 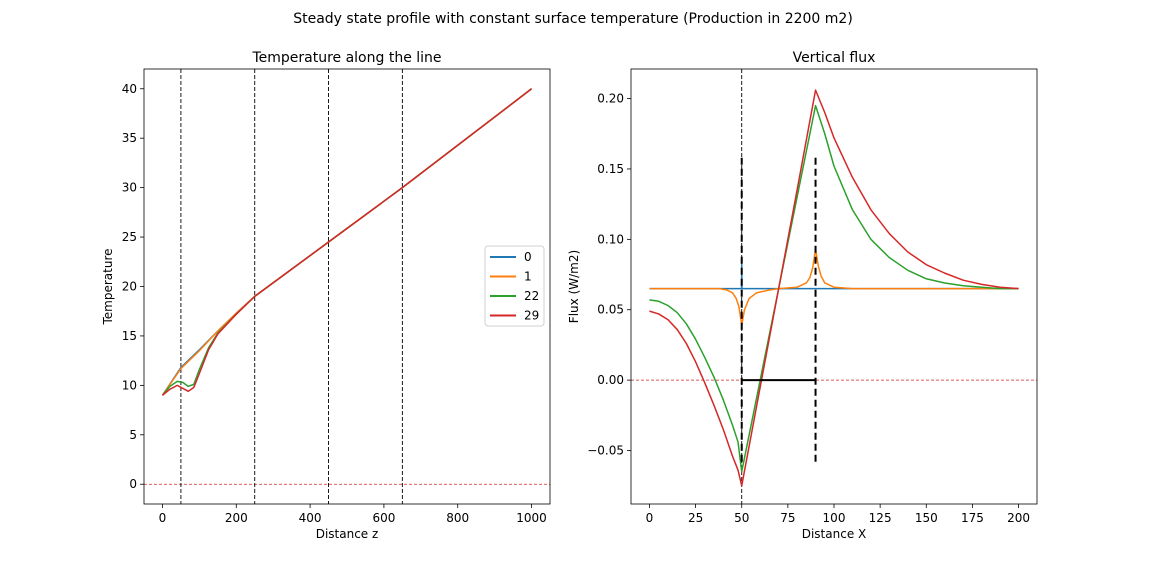 I want to click on y-tick-label: −0.05, so click(x=605, y=451).